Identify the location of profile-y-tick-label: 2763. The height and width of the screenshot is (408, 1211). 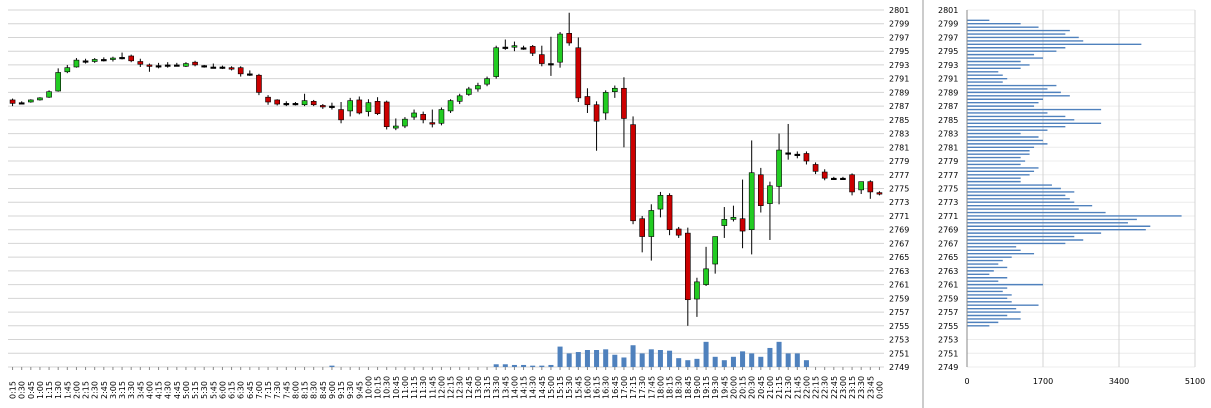
(948, 271).